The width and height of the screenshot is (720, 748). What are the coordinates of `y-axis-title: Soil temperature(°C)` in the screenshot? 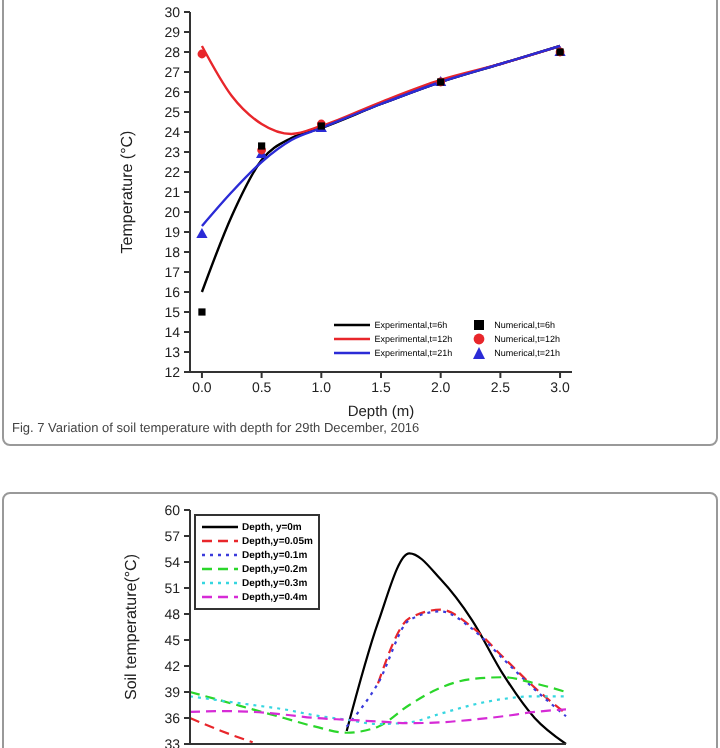 It's located at (130, 626).